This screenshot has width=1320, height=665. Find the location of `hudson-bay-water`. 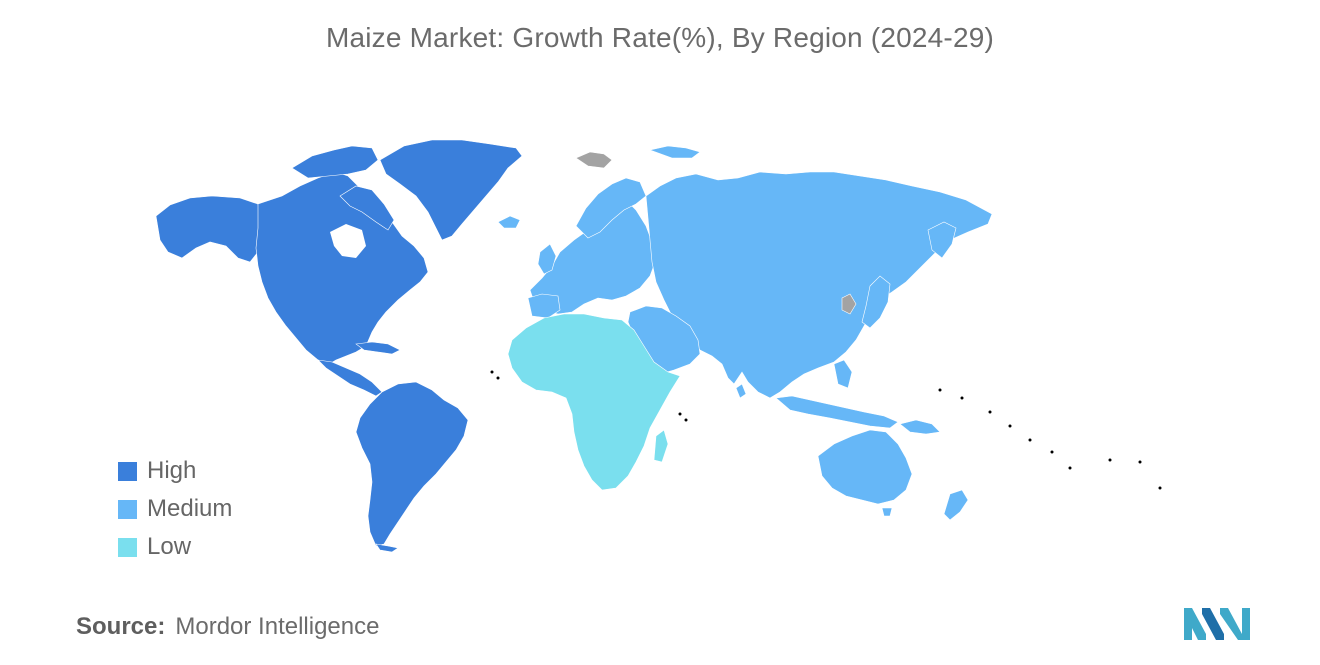

hudson-bay-water is located at coordinates (348, 241).